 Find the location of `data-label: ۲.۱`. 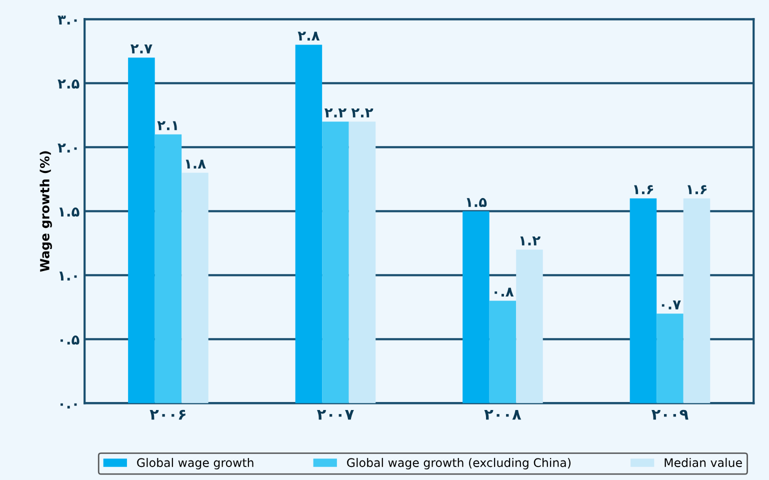

data-label: ۲.۱ is located at coordinates (167, 125).